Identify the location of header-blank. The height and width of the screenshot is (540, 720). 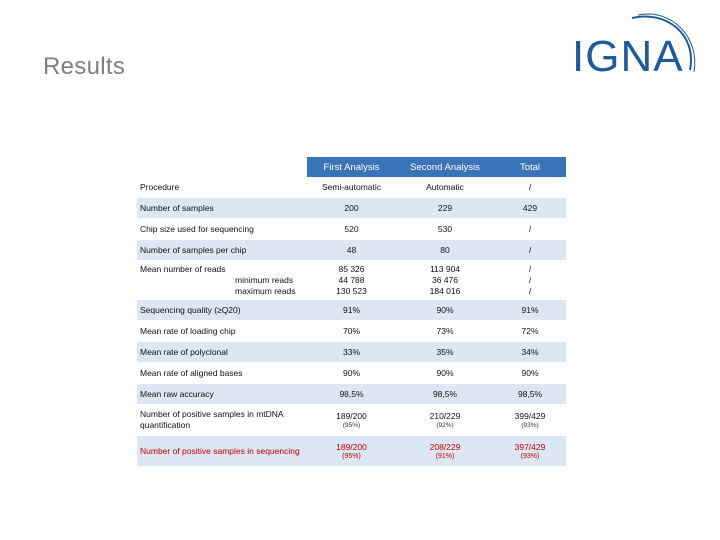
(222, 167).